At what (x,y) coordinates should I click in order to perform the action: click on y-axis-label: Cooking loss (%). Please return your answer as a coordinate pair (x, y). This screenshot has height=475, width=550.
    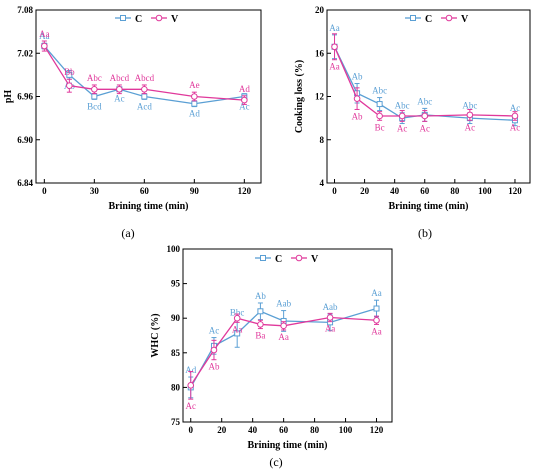
    Looking at the image, I should click on (299, 96).